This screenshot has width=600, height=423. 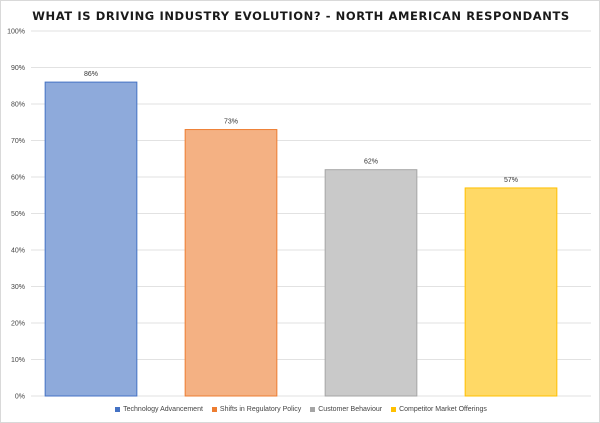 What do you see at coordinates (18, 141) in the screenshot?
I see `y-tick-label: 70%` at bounding box center [18, 141].